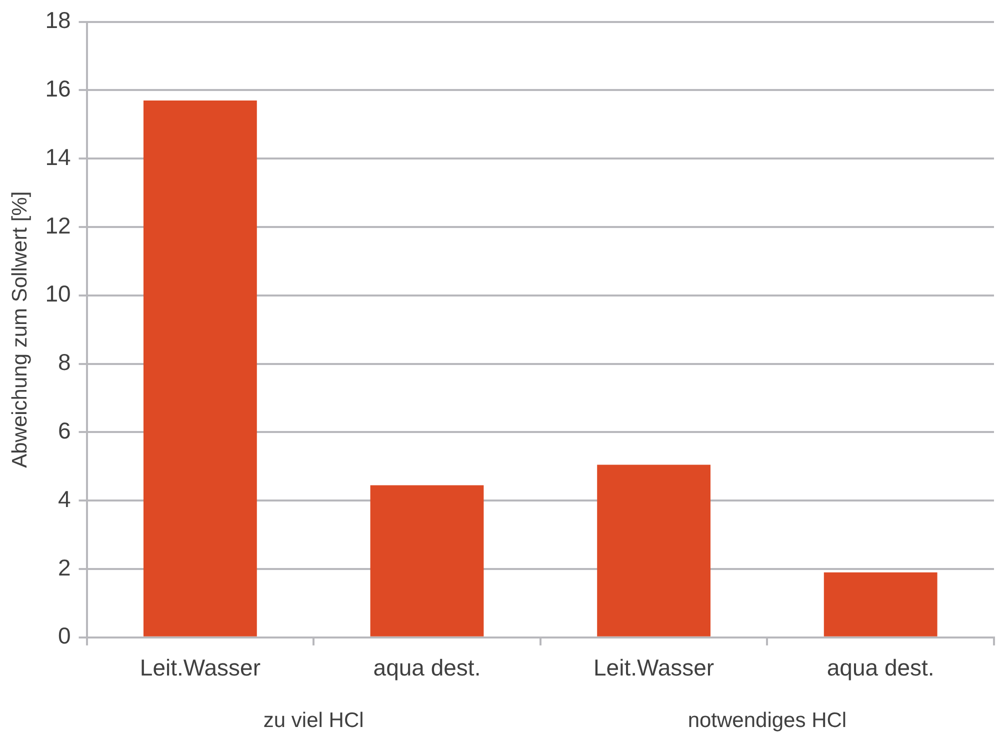 The height and width of the screenshot is (743, 996). I want to click on text: zu viel HCl, so click(313, 720).